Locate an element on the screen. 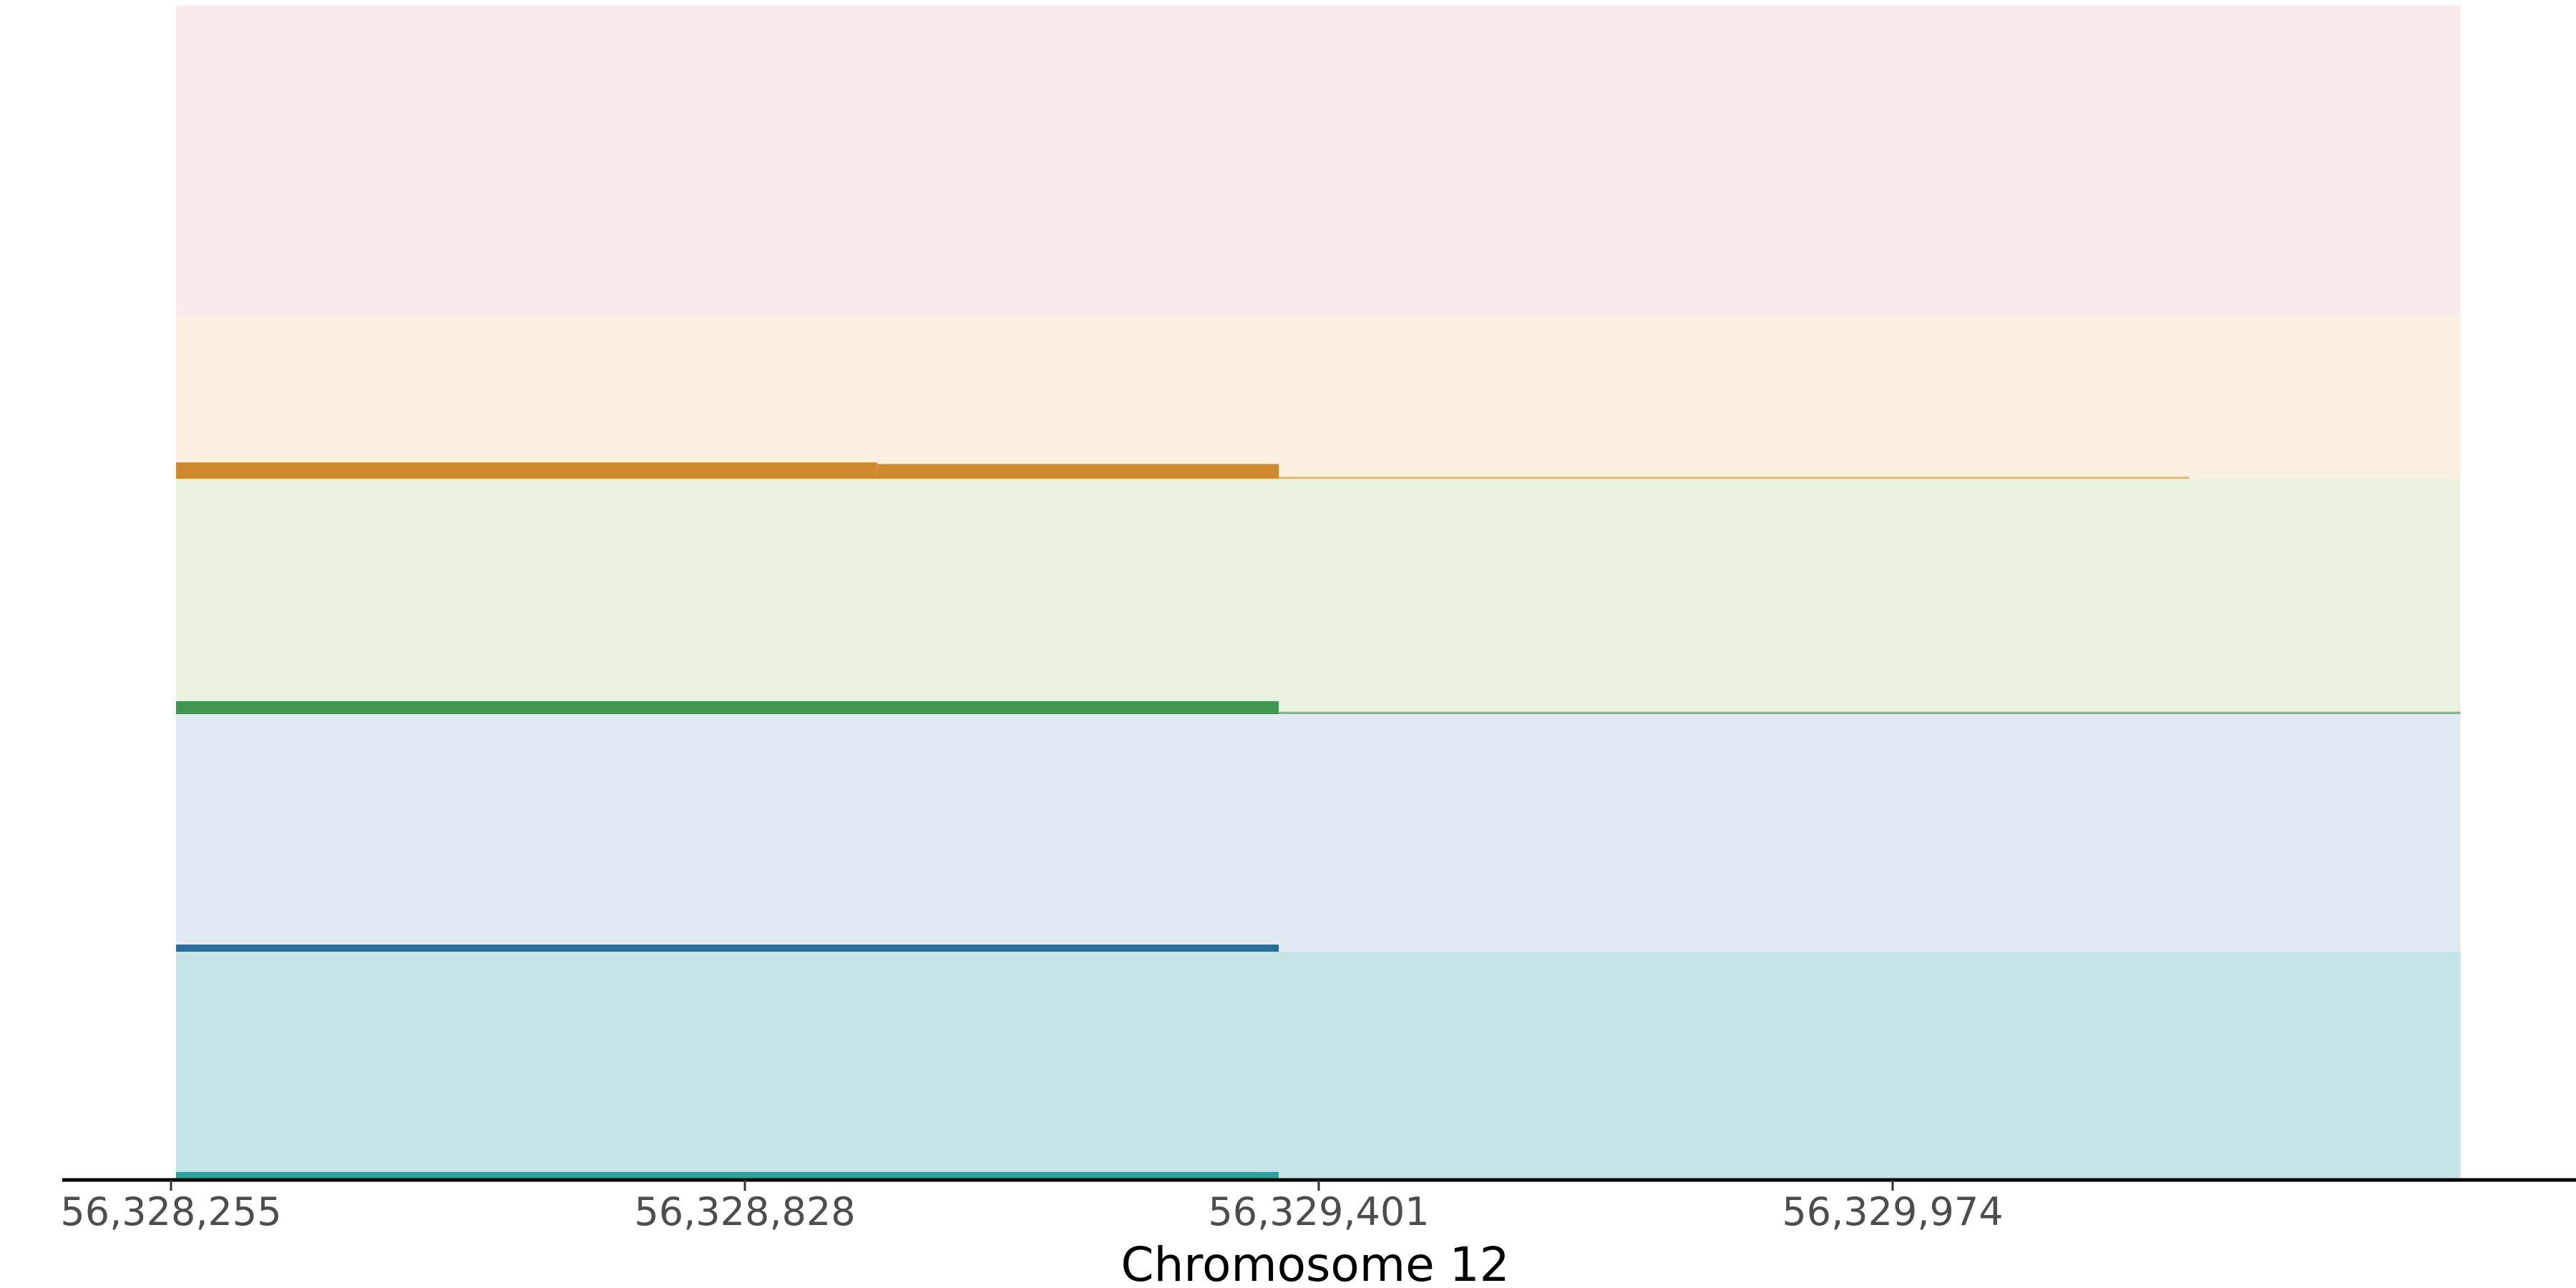 This screenshot has width=2576, height=1288. x-axis-title: Chromosome 12 is located at coordinates (1315, 1262).